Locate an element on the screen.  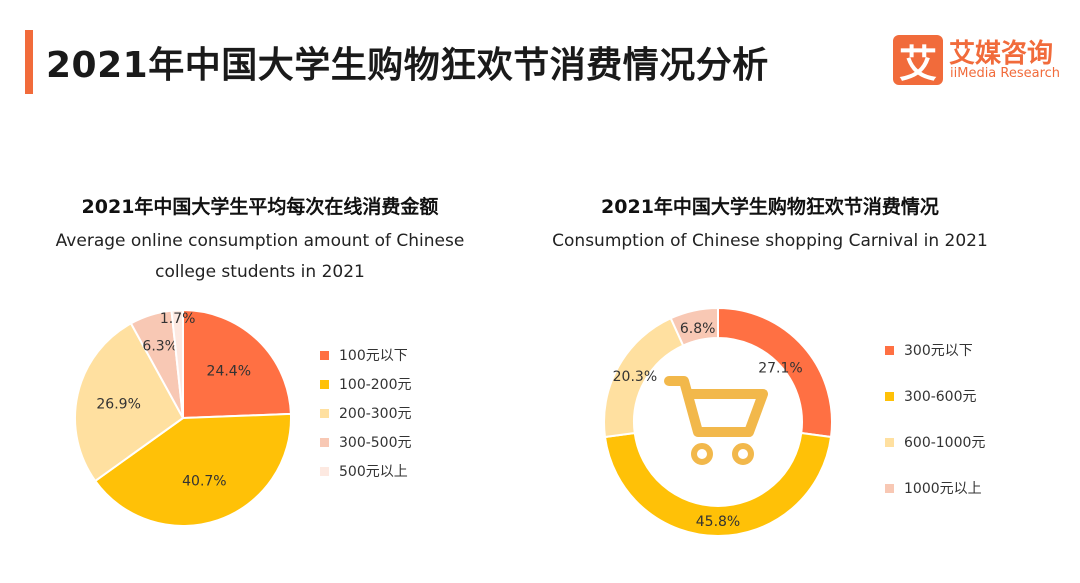
pie-slice-label-4: 1.7% is located at coordinates (178, 319).